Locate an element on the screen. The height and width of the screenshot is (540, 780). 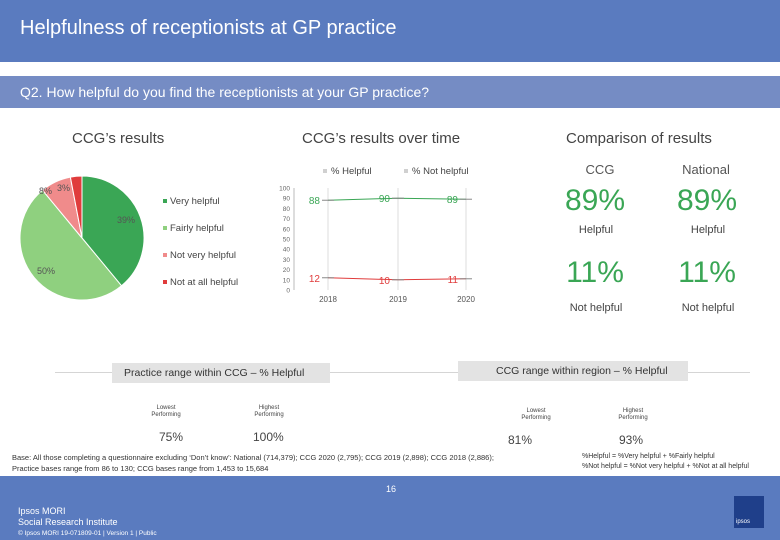
logo-text: ipsos is located at coordinates (743, 522).